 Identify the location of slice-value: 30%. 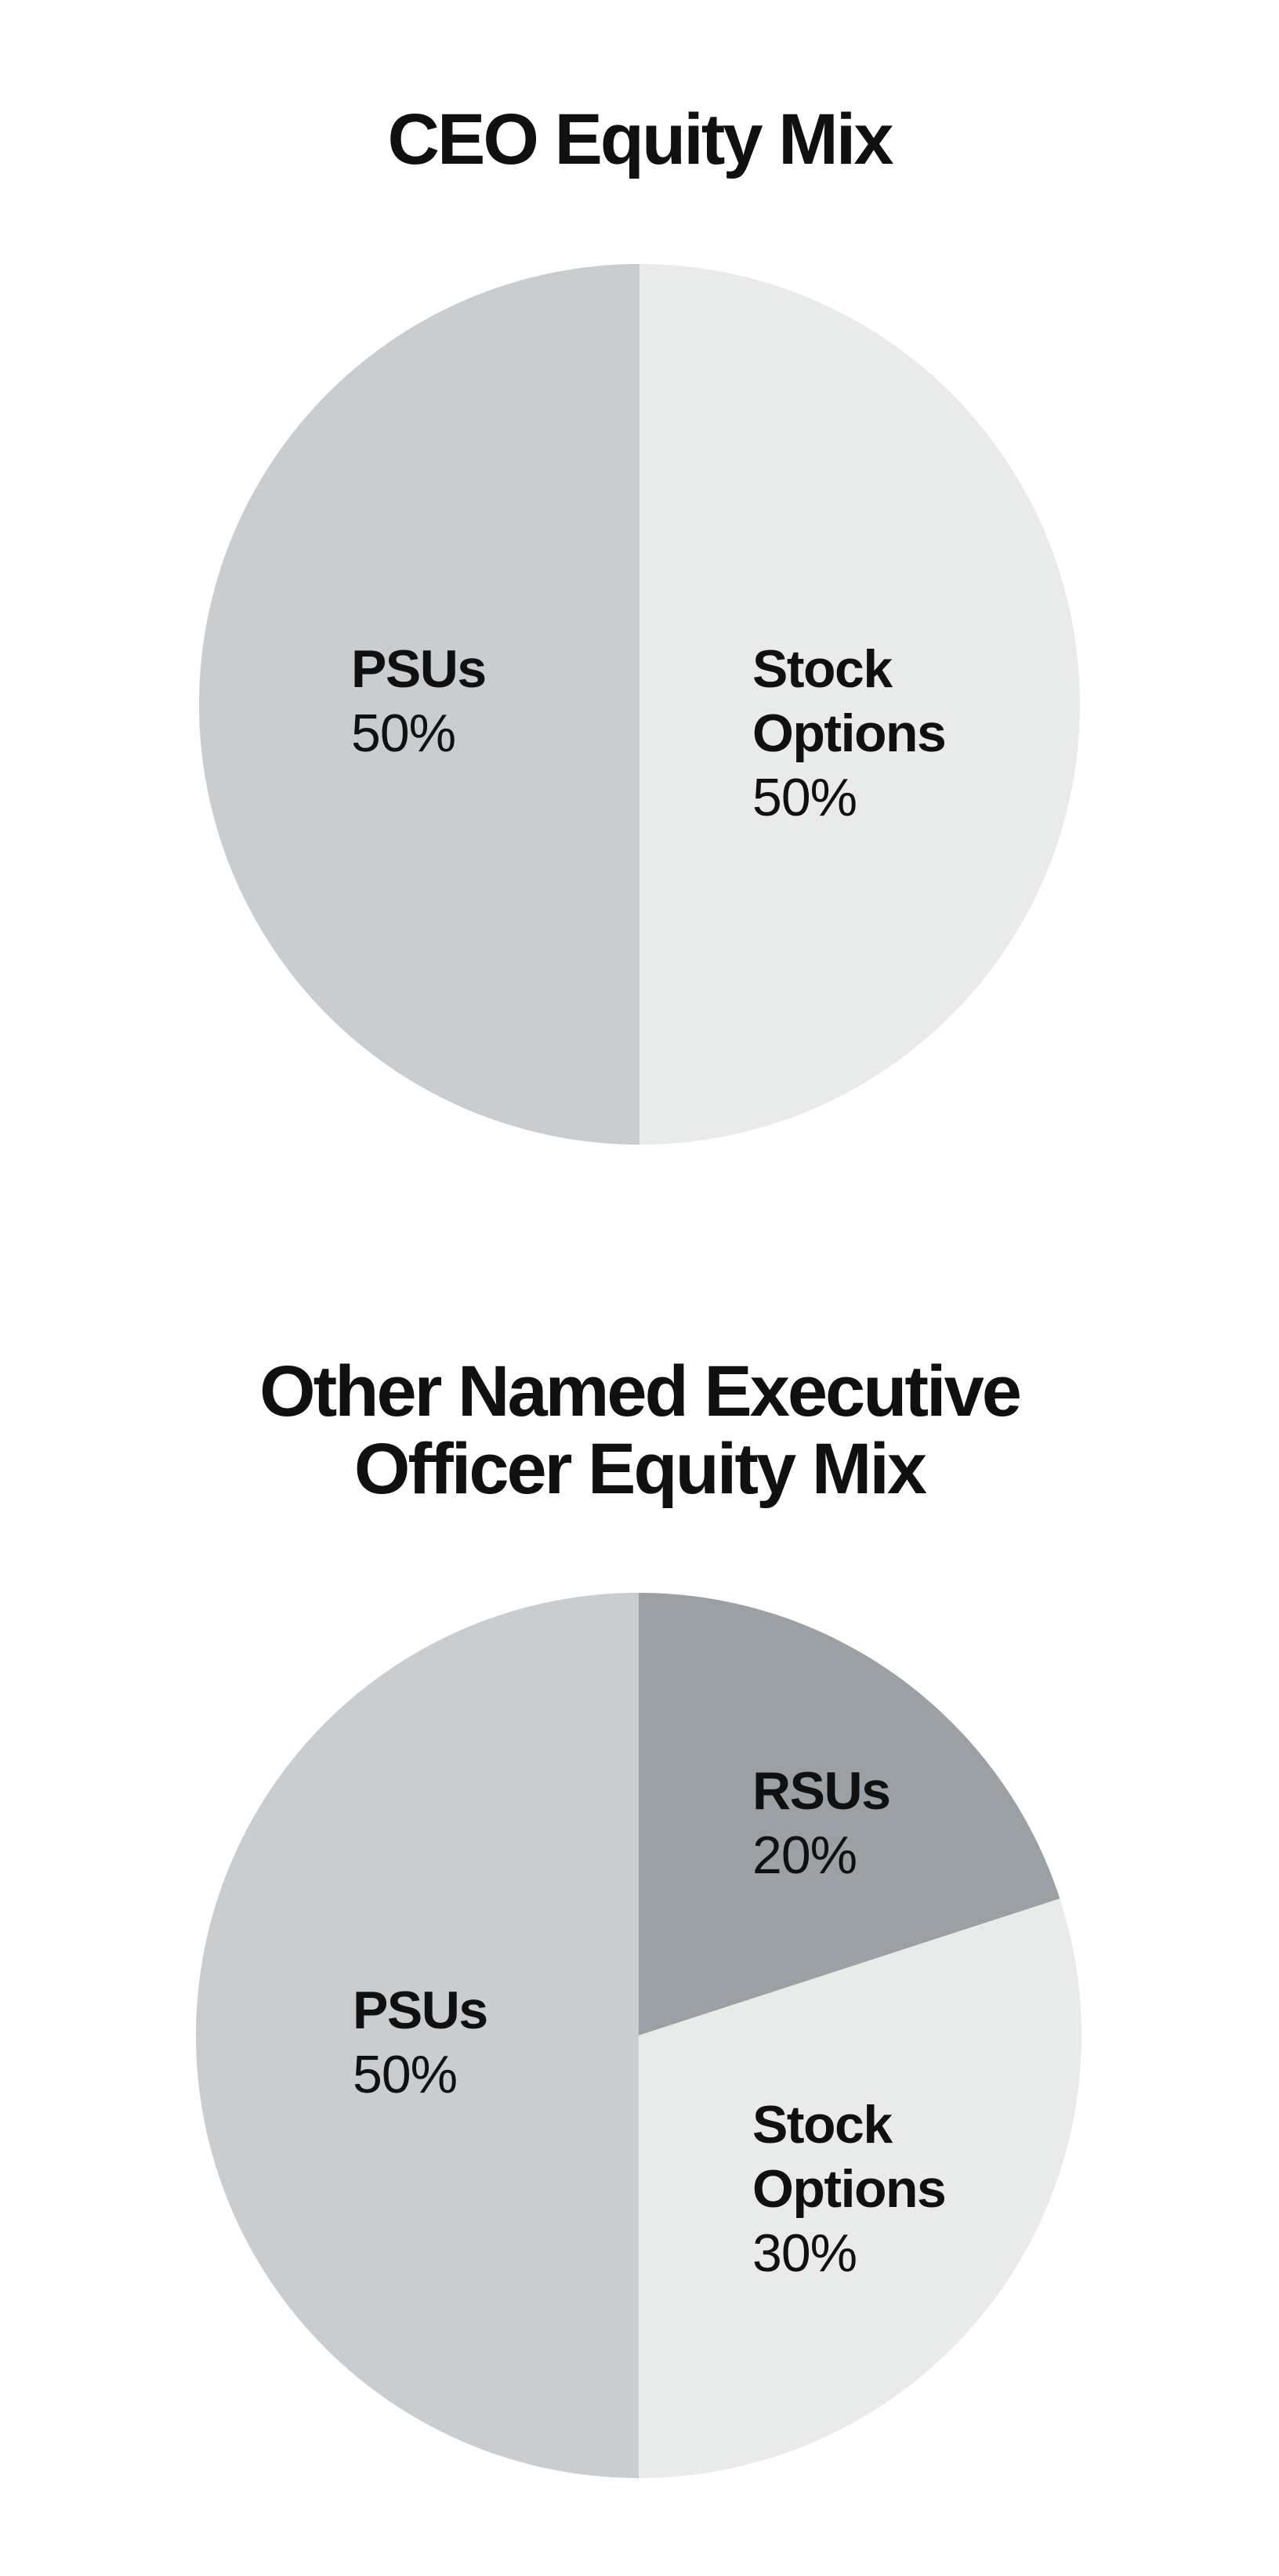
(804, 2253).